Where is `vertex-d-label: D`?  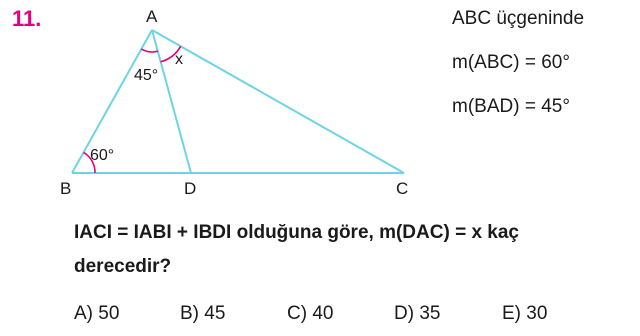 vertex-d-label: D is located at coordinates (190, 188).